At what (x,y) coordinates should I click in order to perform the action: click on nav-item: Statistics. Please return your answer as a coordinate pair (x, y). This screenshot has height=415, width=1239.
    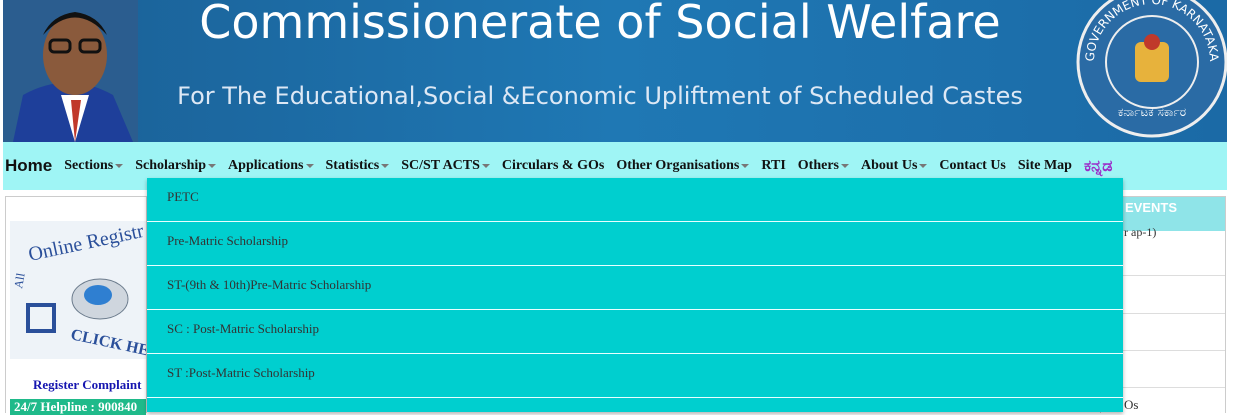
    Looking at the image, I should click on (352, 165).